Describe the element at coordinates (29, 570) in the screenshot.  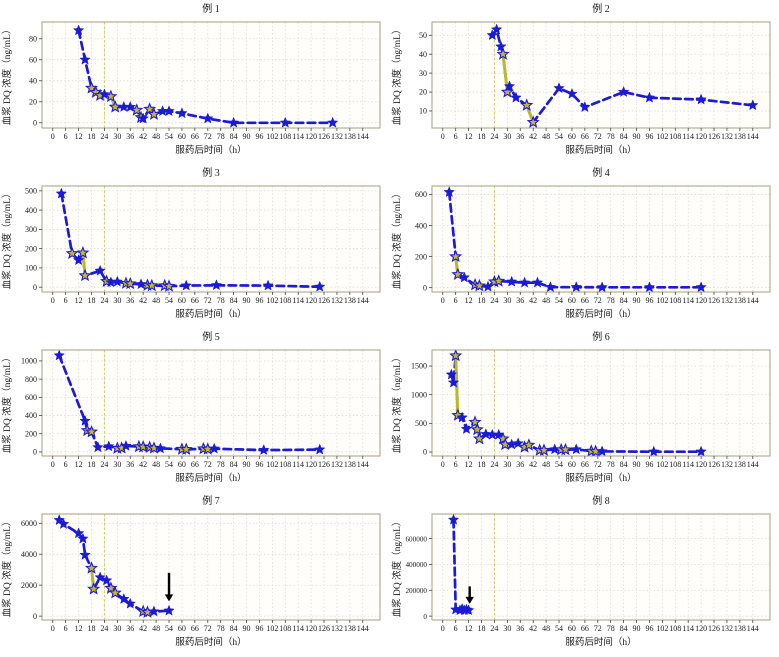
I see `y-tick-labels: 0 2000 4000 6000` at that location.